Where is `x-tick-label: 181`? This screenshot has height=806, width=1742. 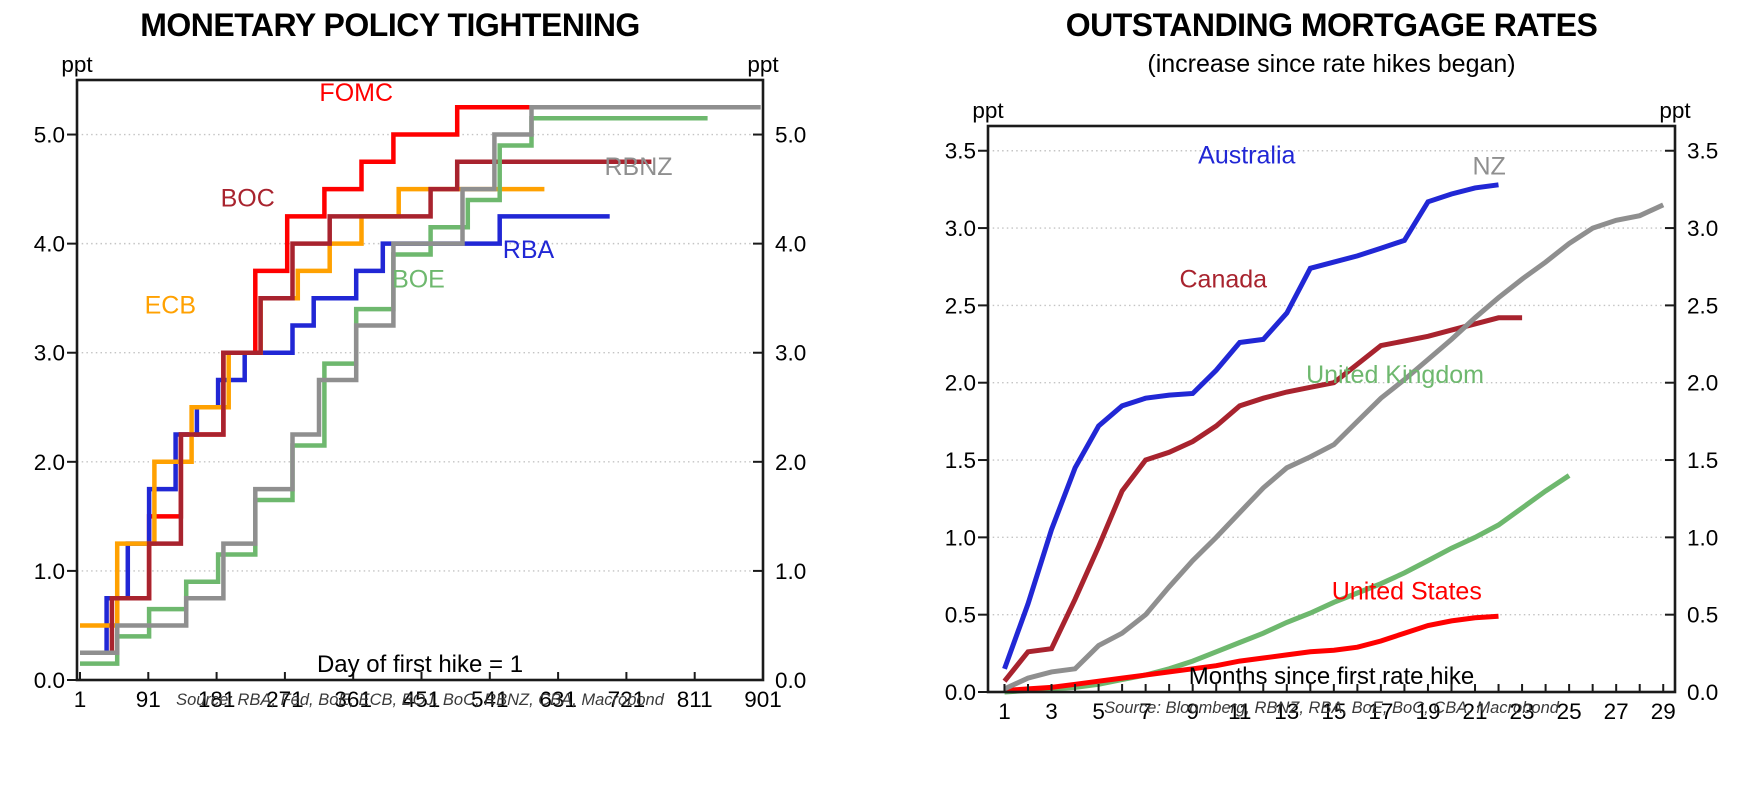
x-tick-label: 181 is located at coordinates (217, 699).